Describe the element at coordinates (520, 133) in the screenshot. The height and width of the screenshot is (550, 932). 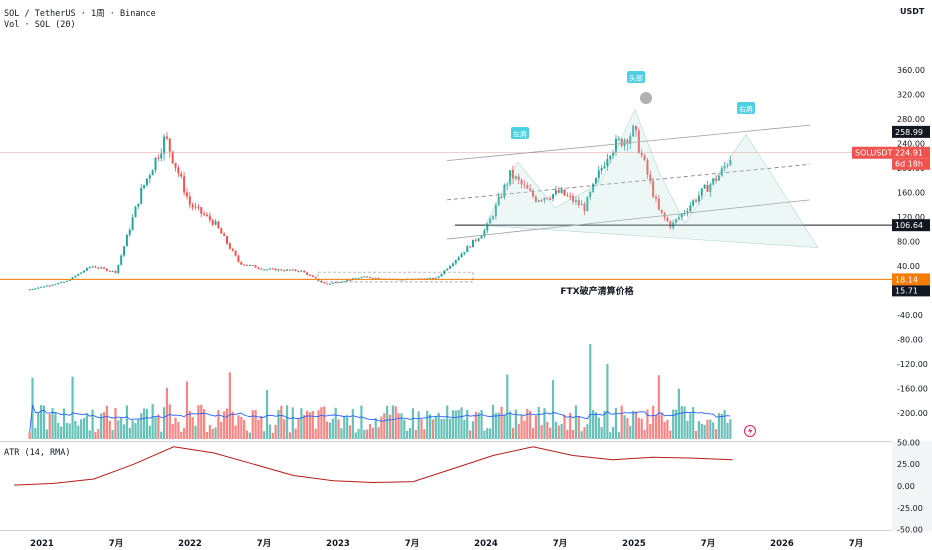
I see `left-shoulder-label-box` at that location.